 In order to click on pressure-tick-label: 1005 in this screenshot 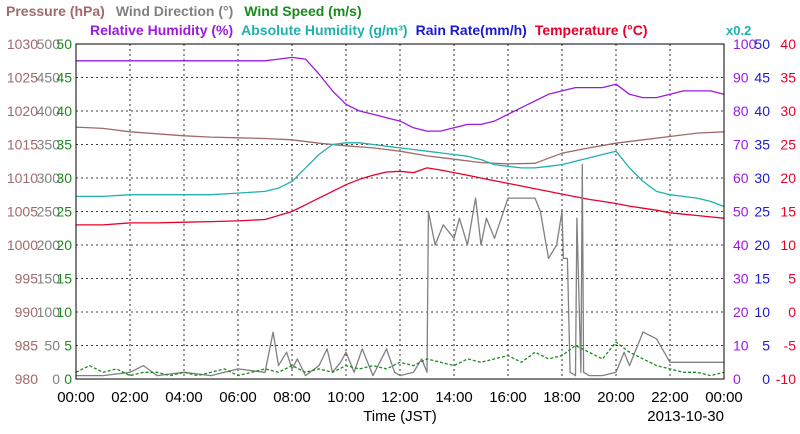, I will do `click(22, 212)`.